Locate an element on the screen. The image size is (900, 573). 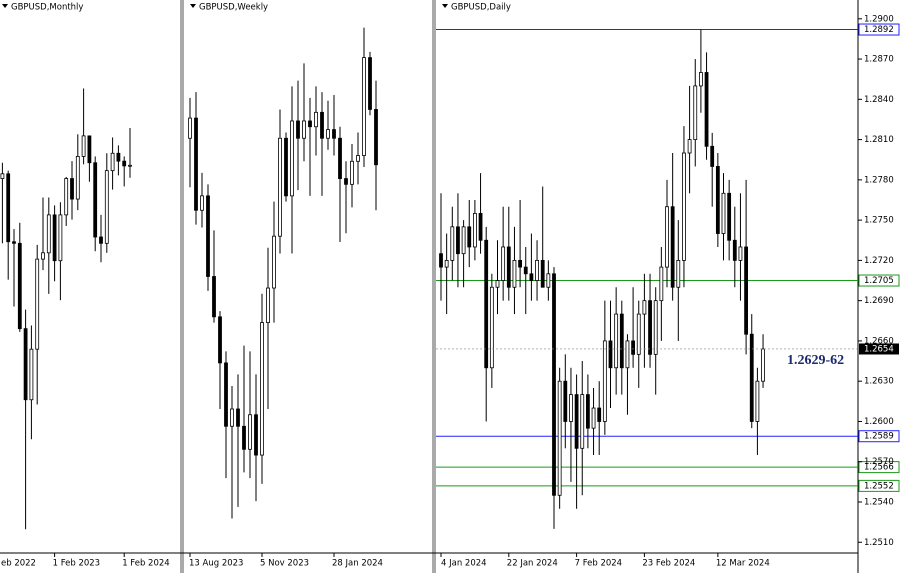
price-tag-label: 1.2705 is located at coordinates (879, 281).